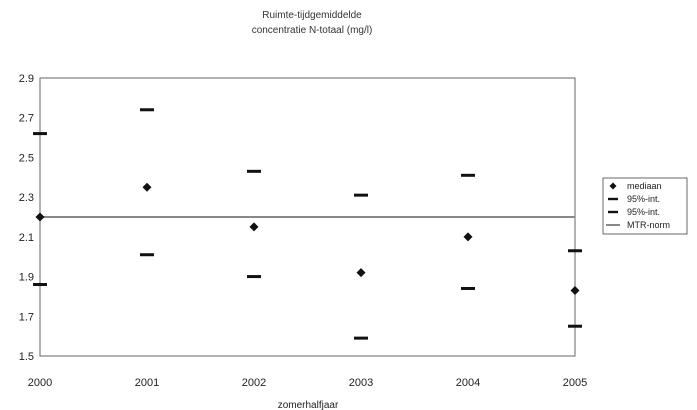  What do you see at coordinates (147, 383) in the screenshot?
I see `x-tick-label: 2001` at bounding box center [147, 383].